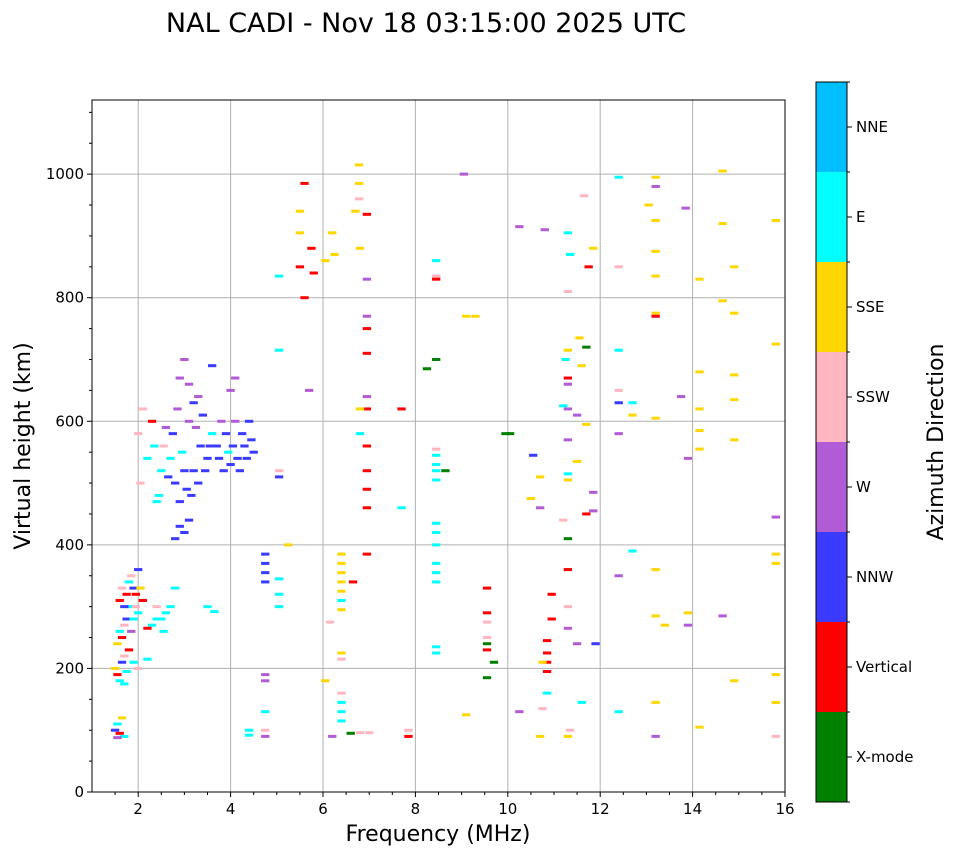 The height and width of the screenshot is (857, 958). I want to click on y-tick-label: 1000, so click(65, 174).